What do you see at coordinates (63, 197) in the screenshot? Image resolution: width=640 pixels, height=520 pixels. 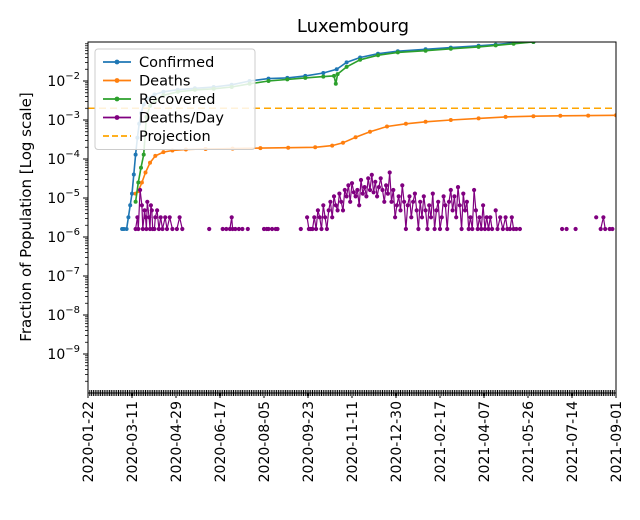 I see `y-tick-label-4: 10⁻⁵` at bounding box center [63, 197].